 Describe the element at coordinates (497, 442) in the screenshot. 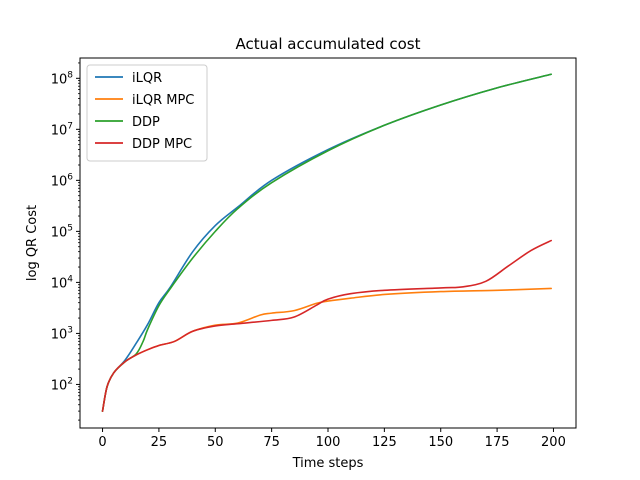

I see `x-tick-label: 175` at that location.